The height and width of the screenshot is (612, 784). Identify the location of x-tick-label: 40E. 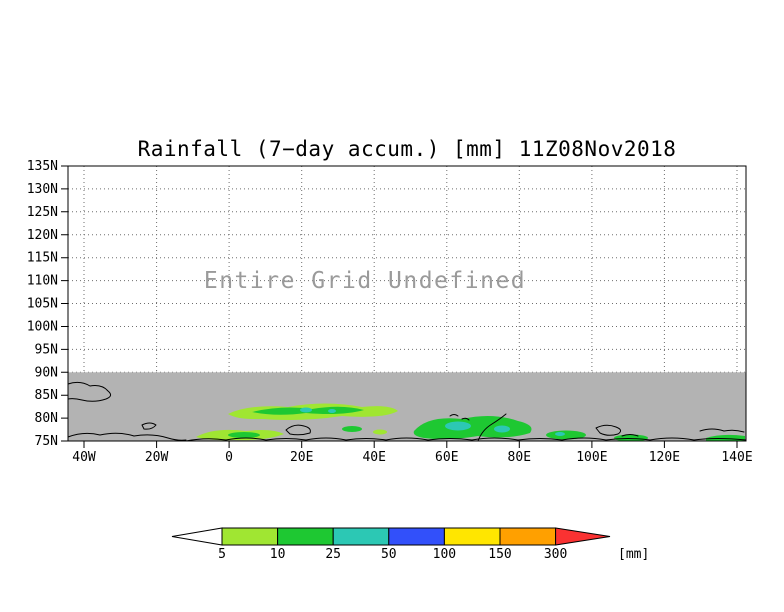
(373, 457).